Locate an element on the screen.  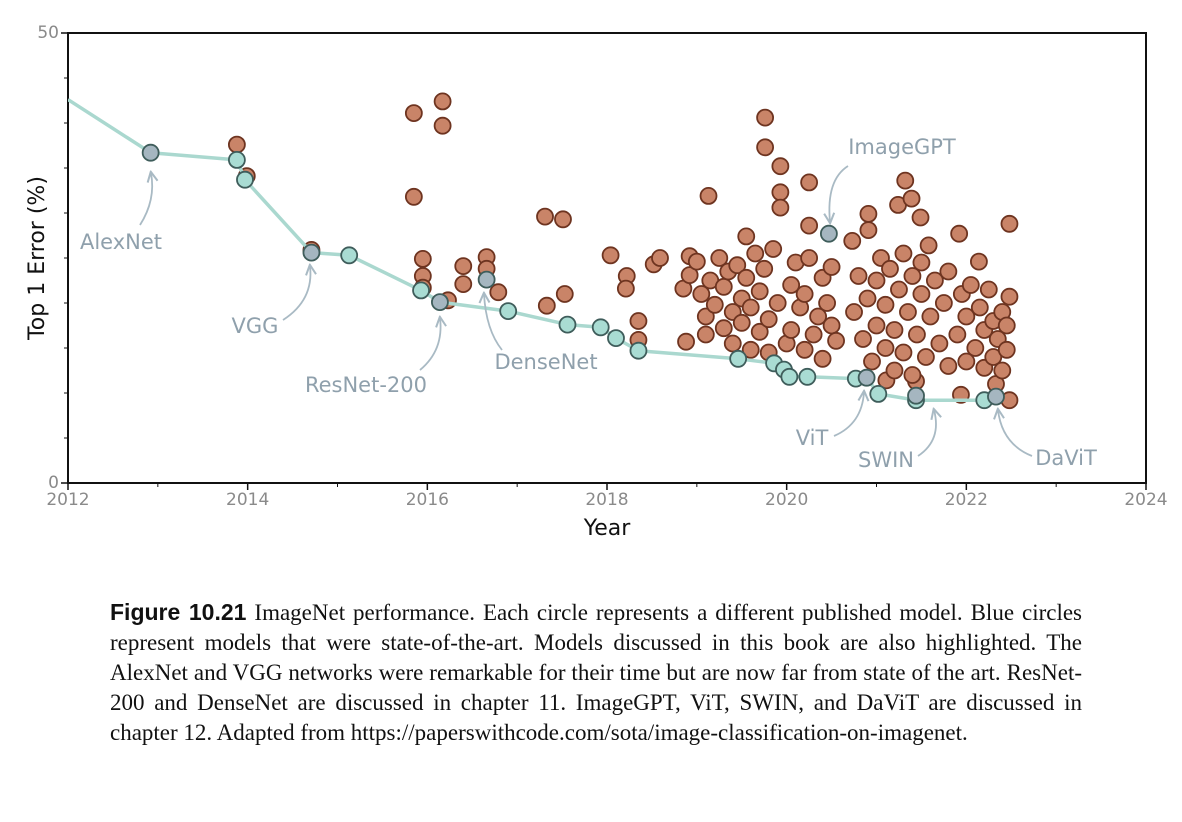
y-tick-label: 0 is located at coordinates (53, 483).